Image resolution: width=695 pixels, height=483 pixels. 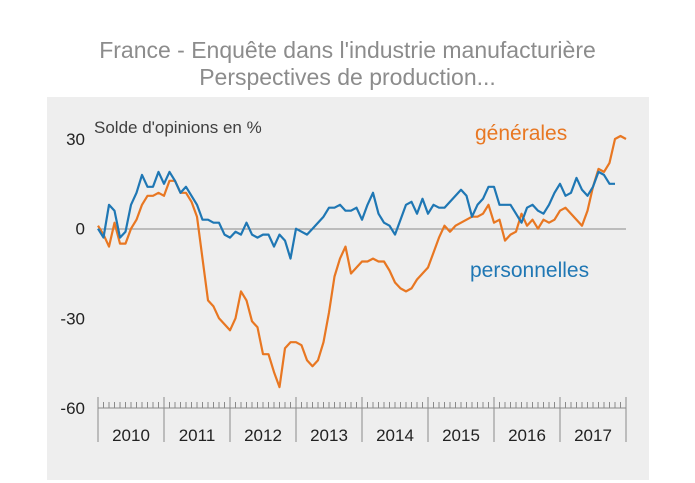 What do you see at coordinates (75, 139) in the screenshot?
I see `y-tick-label-0: 30` at bounding box center [75, 139].